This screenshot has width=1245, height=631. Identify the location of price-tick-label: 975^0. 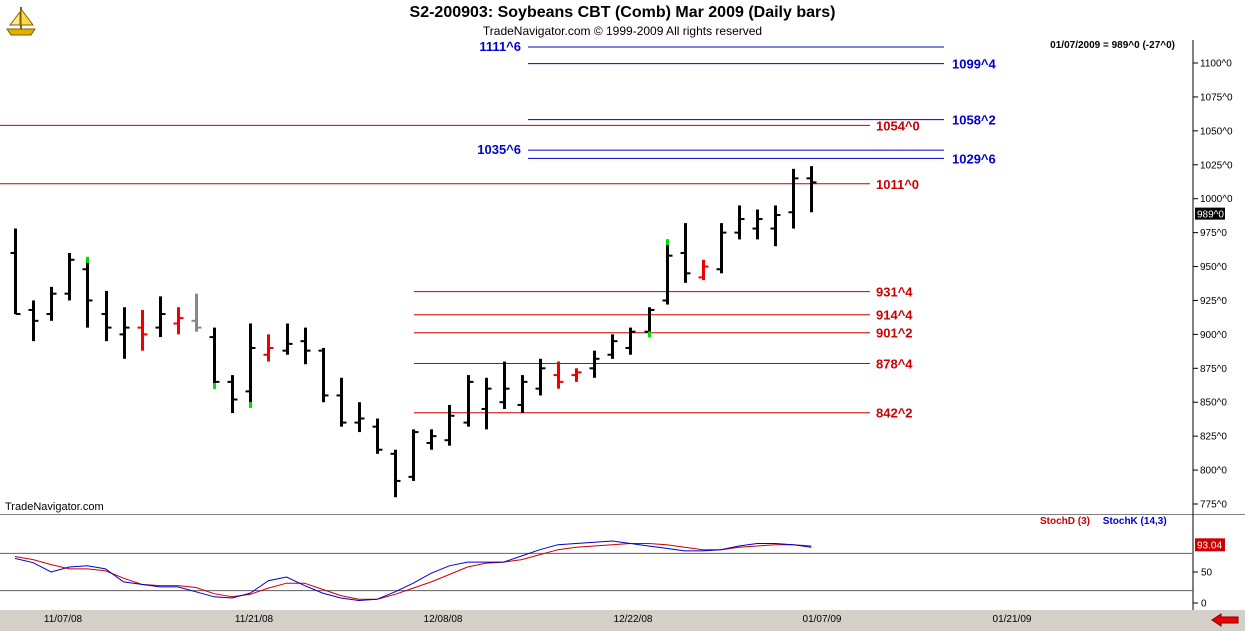
(1213, 233).